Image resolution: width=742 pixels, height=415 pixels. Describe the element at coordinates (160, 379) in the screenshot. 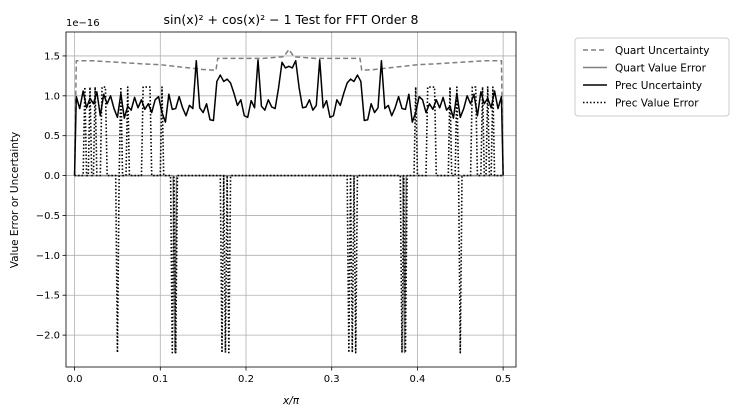

I see `x-tick-label-1: 0.1` at that location.